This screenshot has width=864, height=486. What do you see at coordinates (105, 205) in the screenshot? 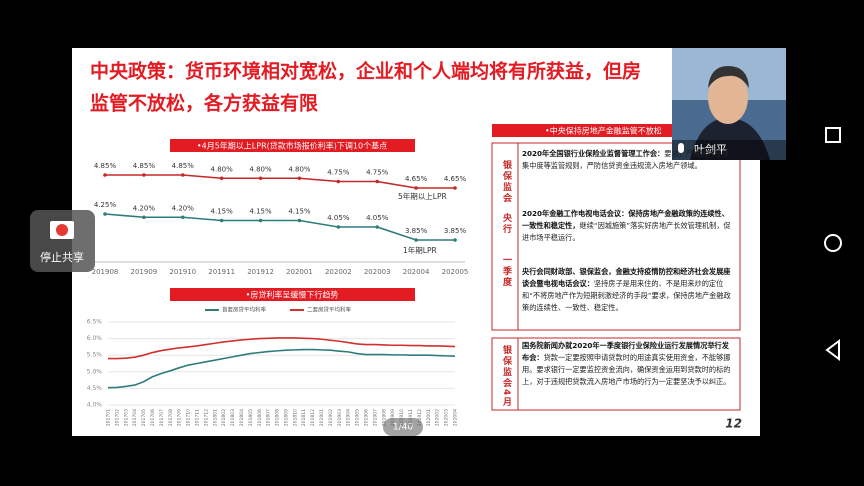
I see `value-label: 4.25%` at bounding box center [105, 205].